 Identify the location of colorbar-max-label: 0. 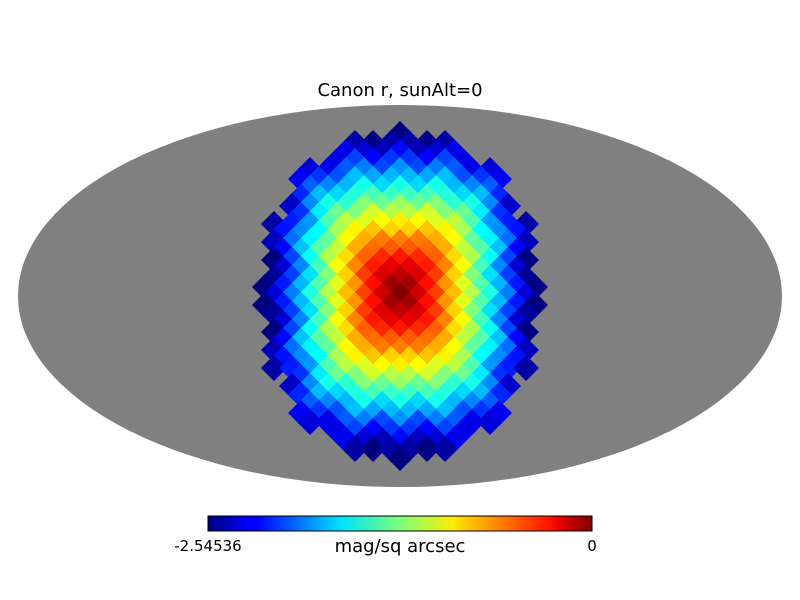
(592, 546).